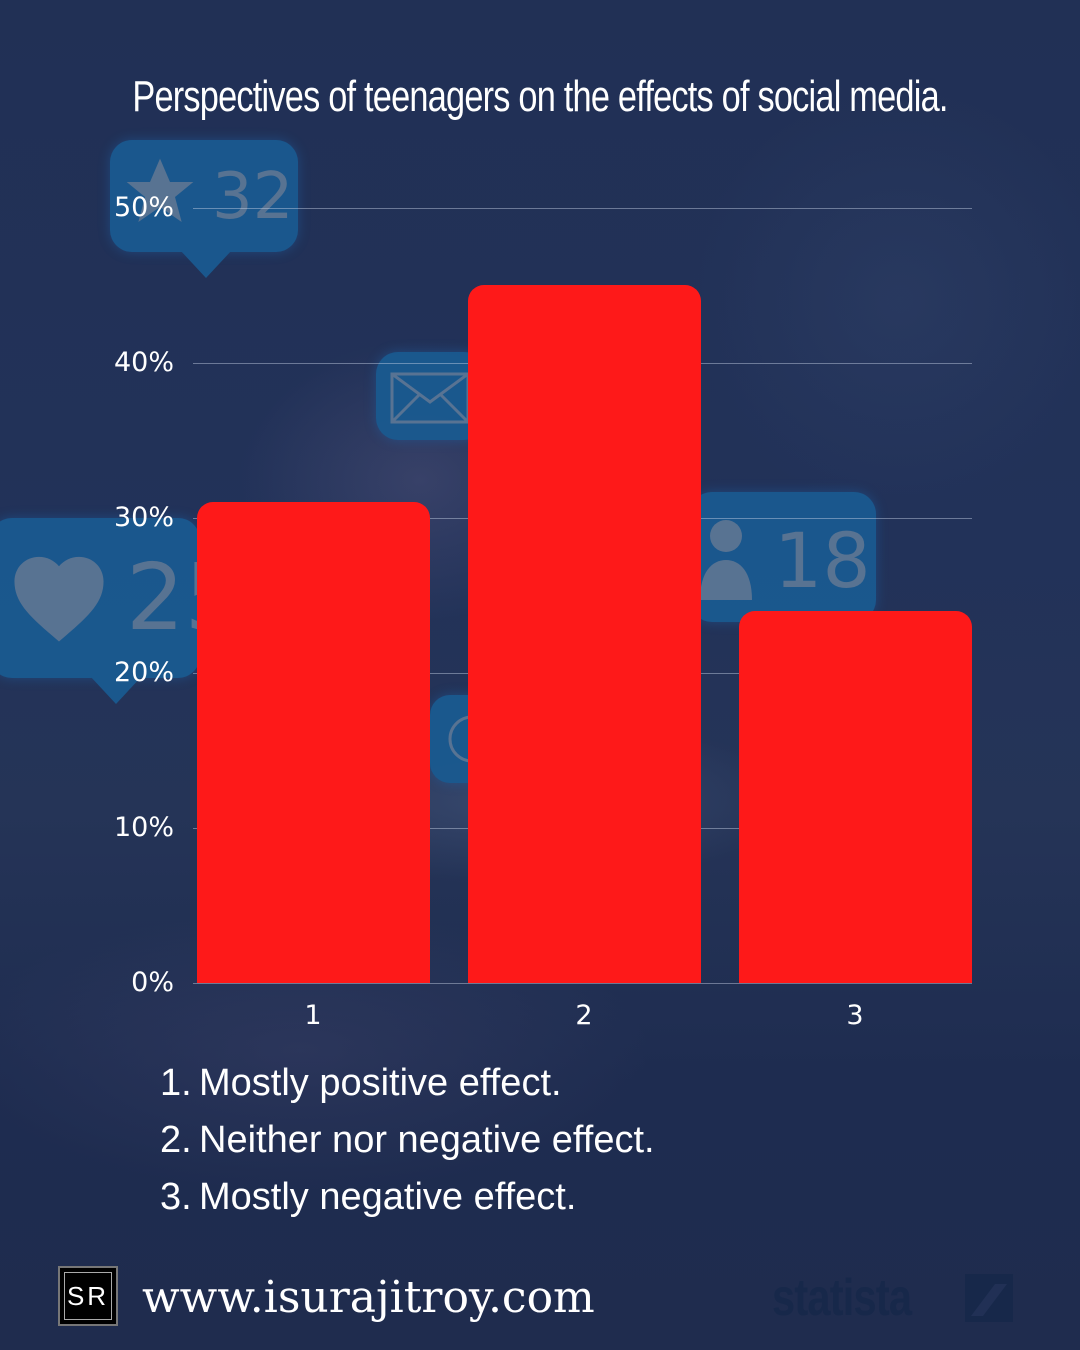 The height and width of the screenshot is (1350, 1080). Describe the element at coordinates (253, 197) in the screenshot. I see `star-count: 32` at that location.